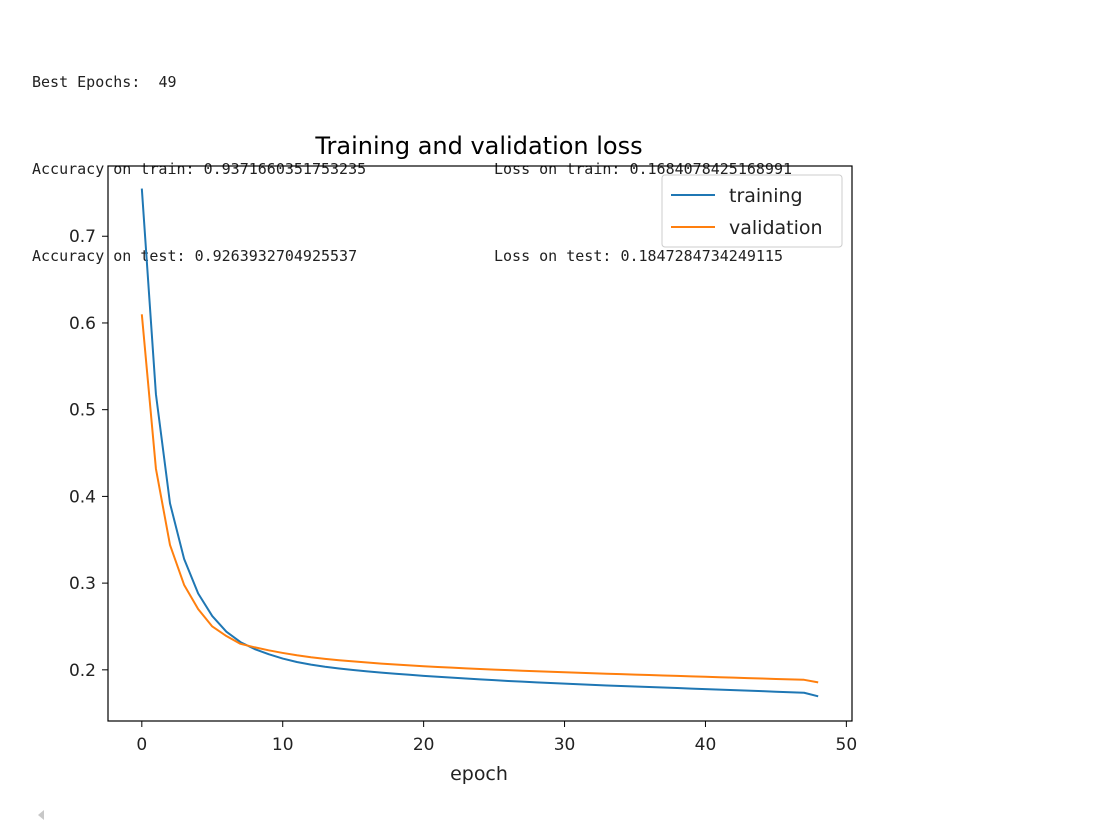  What do you see at coordinates (41, 815) in the screenshot?
I see `scroll-left-caret-icon` at bounding box center [41, 815].